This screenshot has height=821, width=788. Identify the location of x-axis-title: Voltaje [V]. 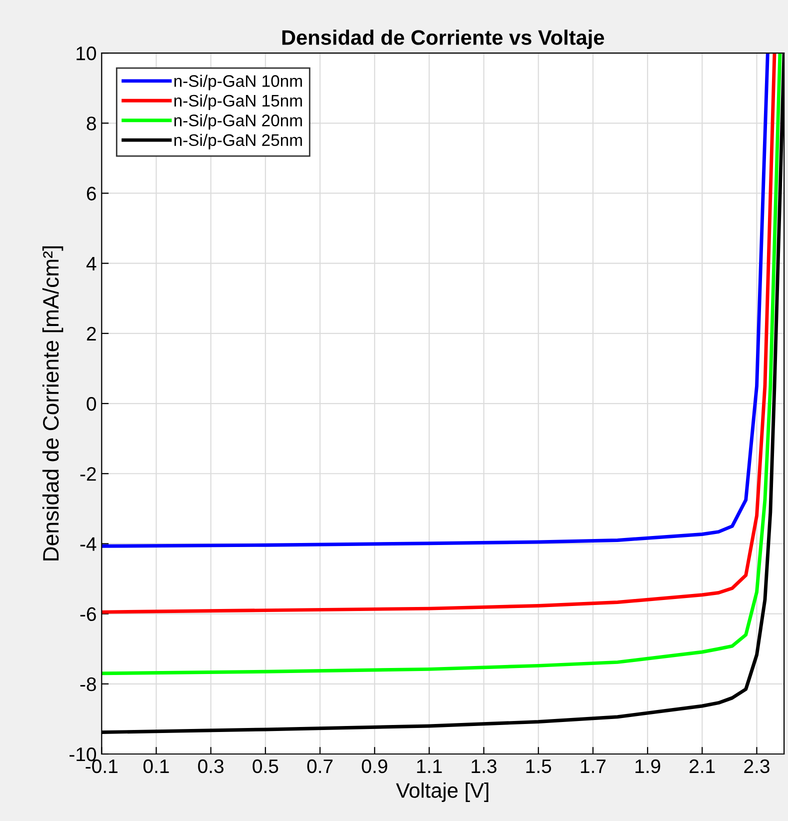
(442, 792).